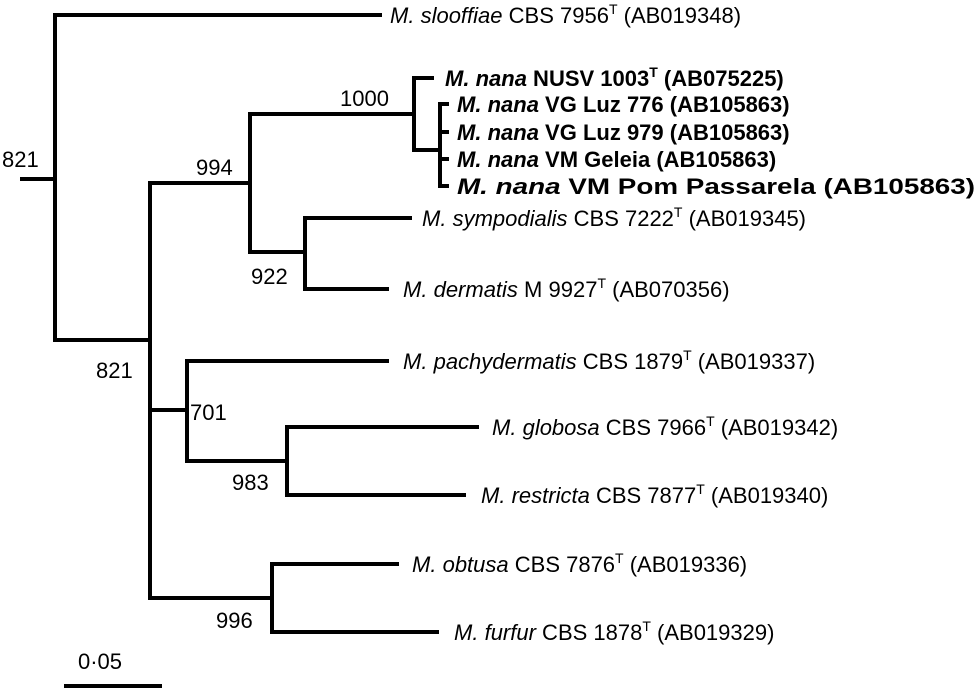 The height and width of the screenshot is (694, 980). Describe the element at coordinates (654, 494) in the screenshot. I see `taxon-label: M. restricta CBS 7877T (AB019340)` at that location.